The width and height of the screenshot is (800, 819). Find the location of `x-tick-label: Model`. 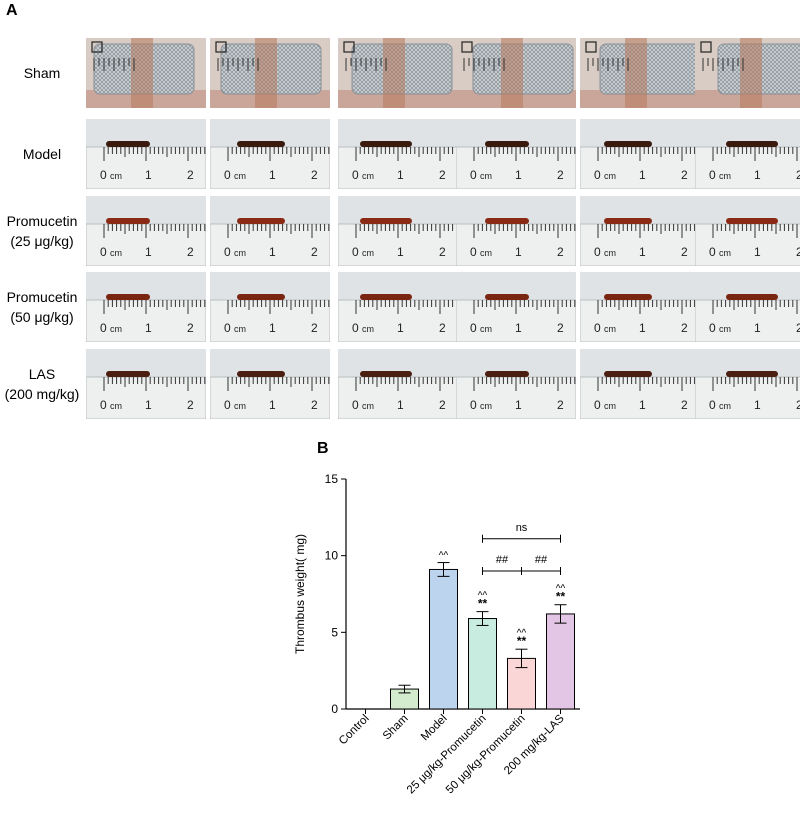

x-tick-label: Model is located at coordinates (434, 728).